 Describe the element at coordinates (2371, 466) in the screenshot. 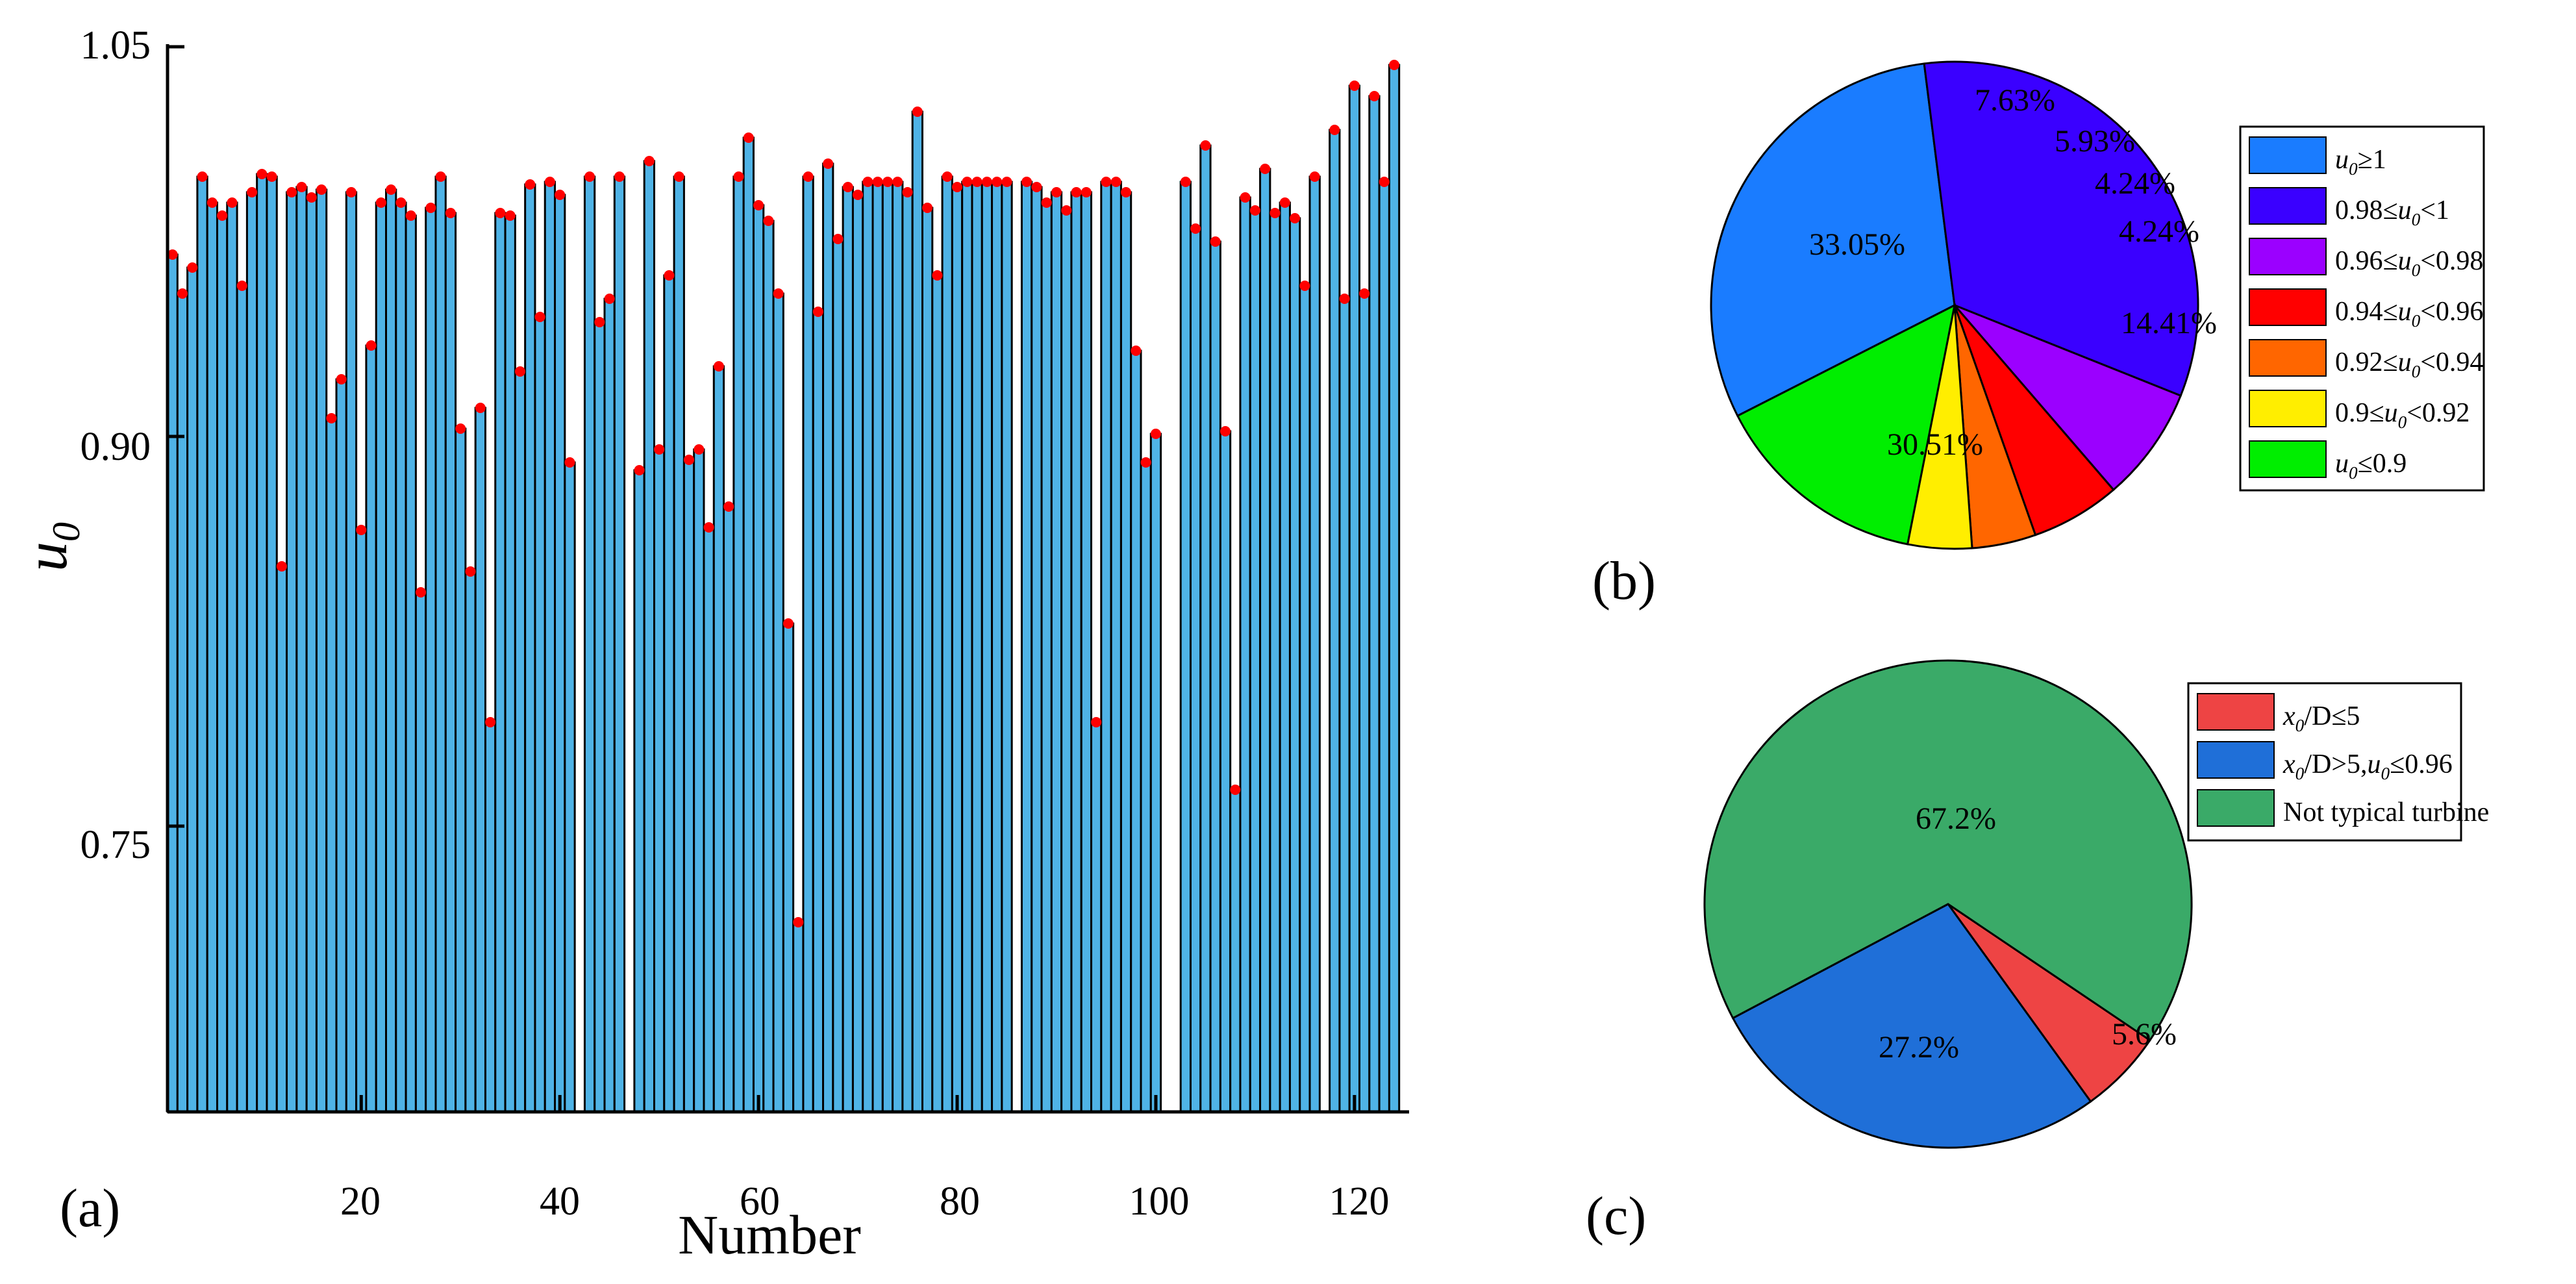

I see `legend-b-label-7: u0≤0.9` at that location.